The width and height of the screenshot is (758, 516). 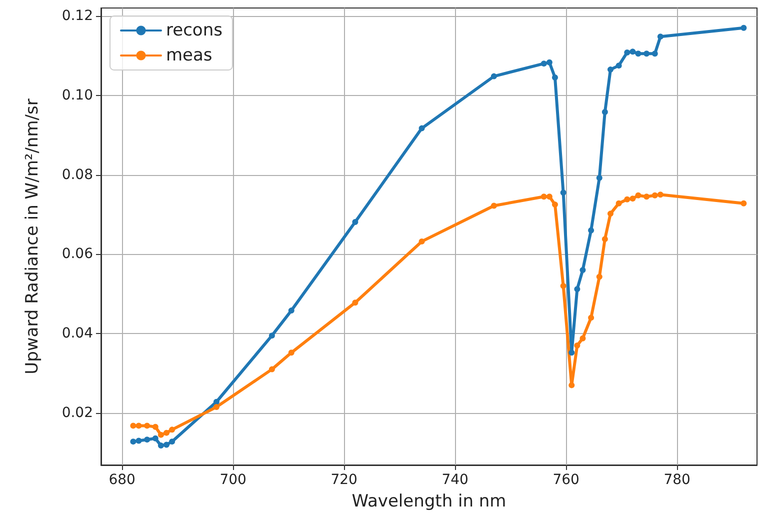 What do you see at coordinates (429, 502) in the screenshot?
I see `x-axis-title: Wavelength in nm` at bounding box center [429, 502].